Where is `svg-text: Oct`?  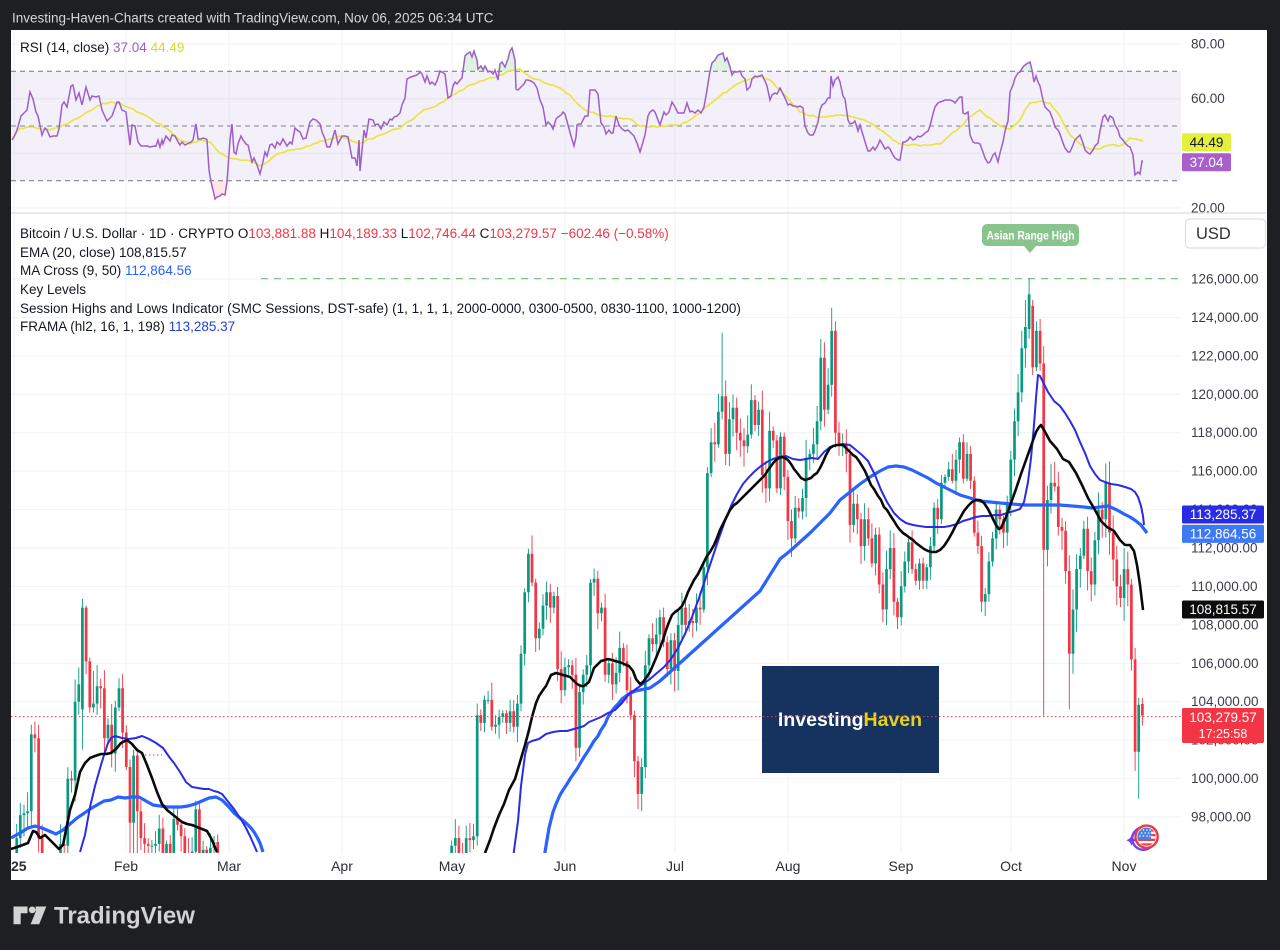
svg-text: Oct is located at coordinates (1011, 866).